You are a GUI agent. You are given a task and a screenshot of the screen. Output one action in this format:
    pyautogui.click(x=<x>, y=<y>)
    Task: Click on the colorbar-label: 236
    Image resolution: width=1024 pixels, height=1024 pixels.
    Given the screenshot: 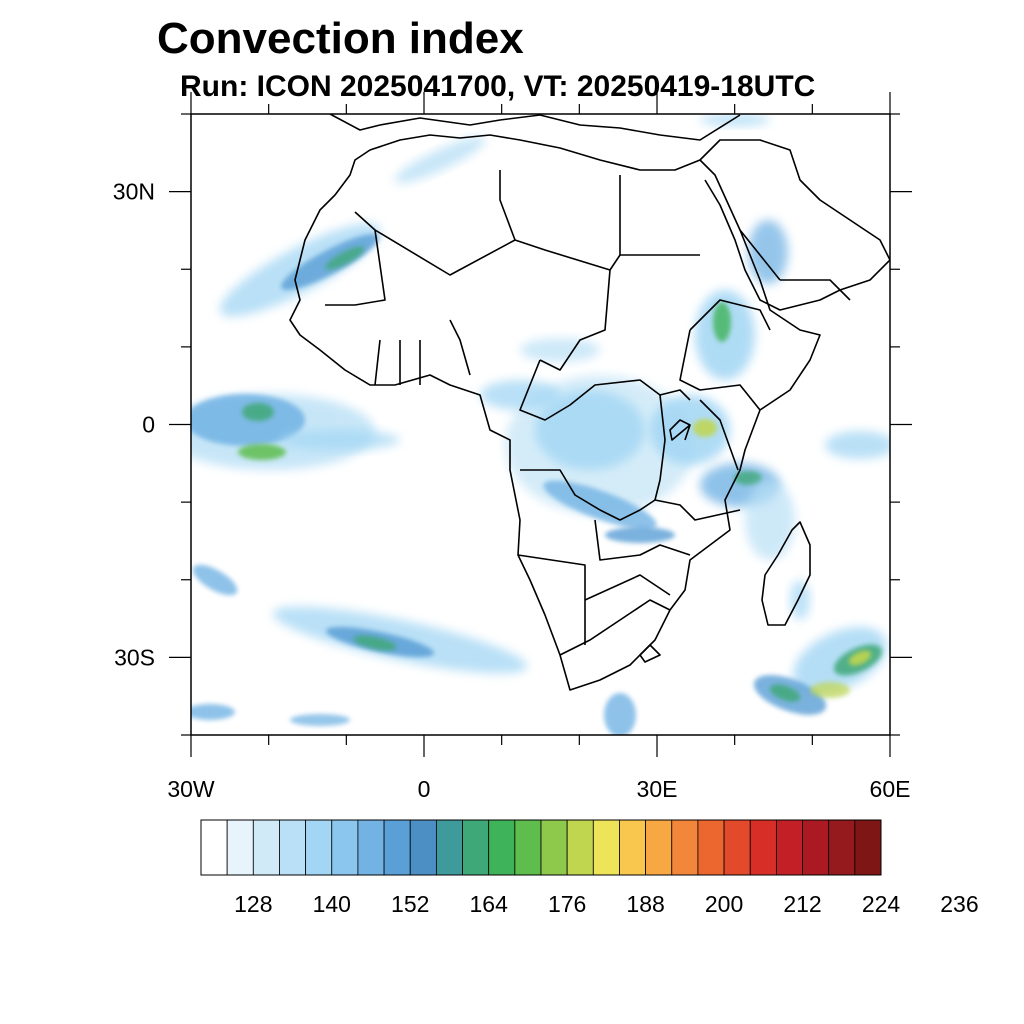 What is the action you would take?
    pyautogui.click(x=959, y=904)
    